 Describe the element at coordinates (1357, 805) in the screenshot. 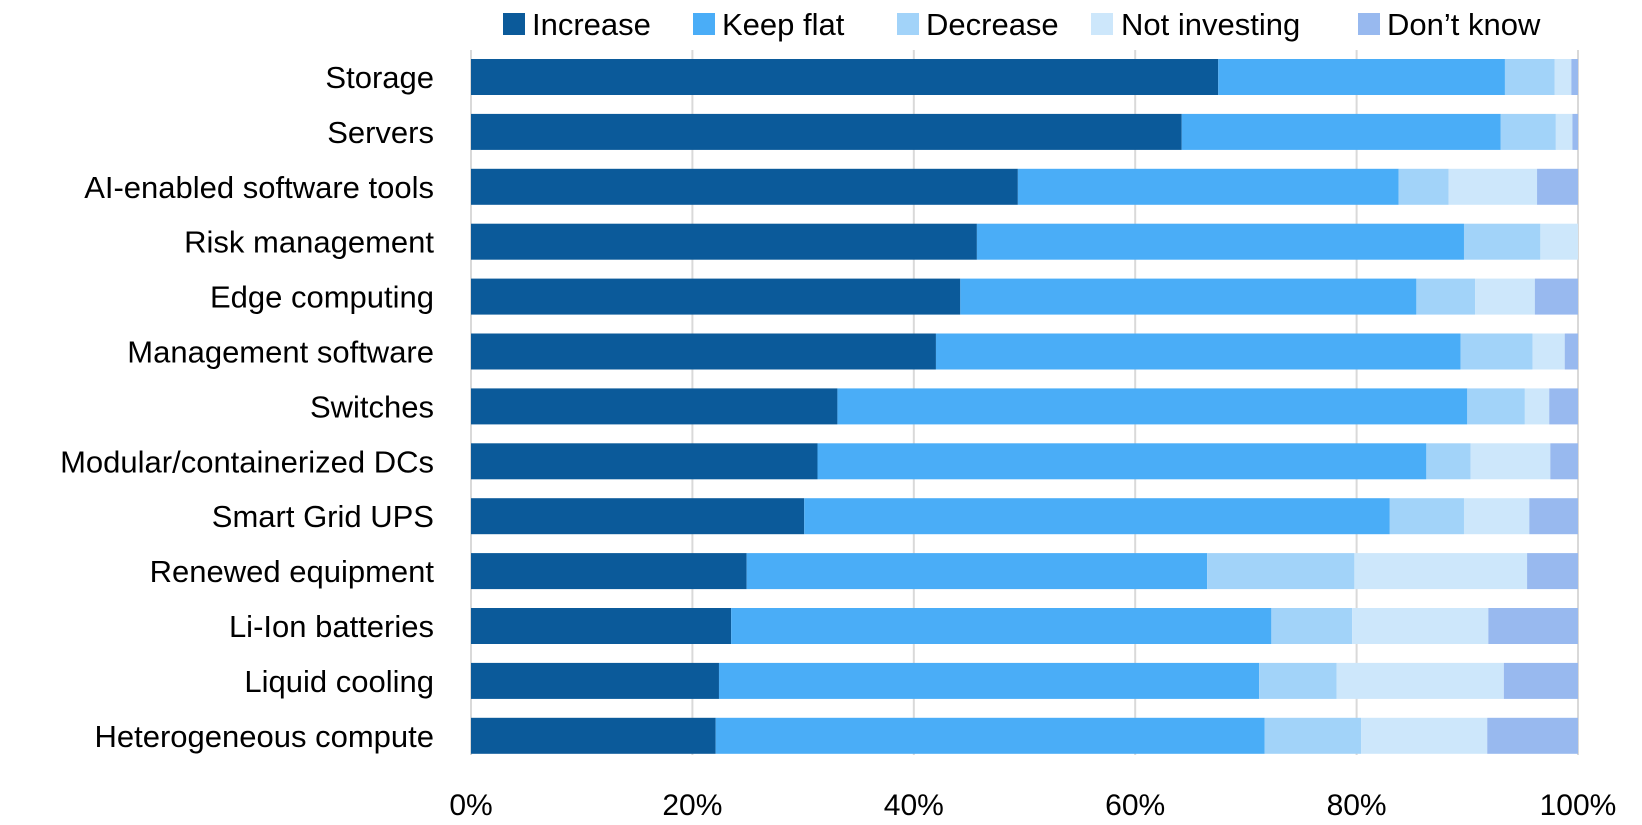

I see `x-tick-label: 80%` at that location.